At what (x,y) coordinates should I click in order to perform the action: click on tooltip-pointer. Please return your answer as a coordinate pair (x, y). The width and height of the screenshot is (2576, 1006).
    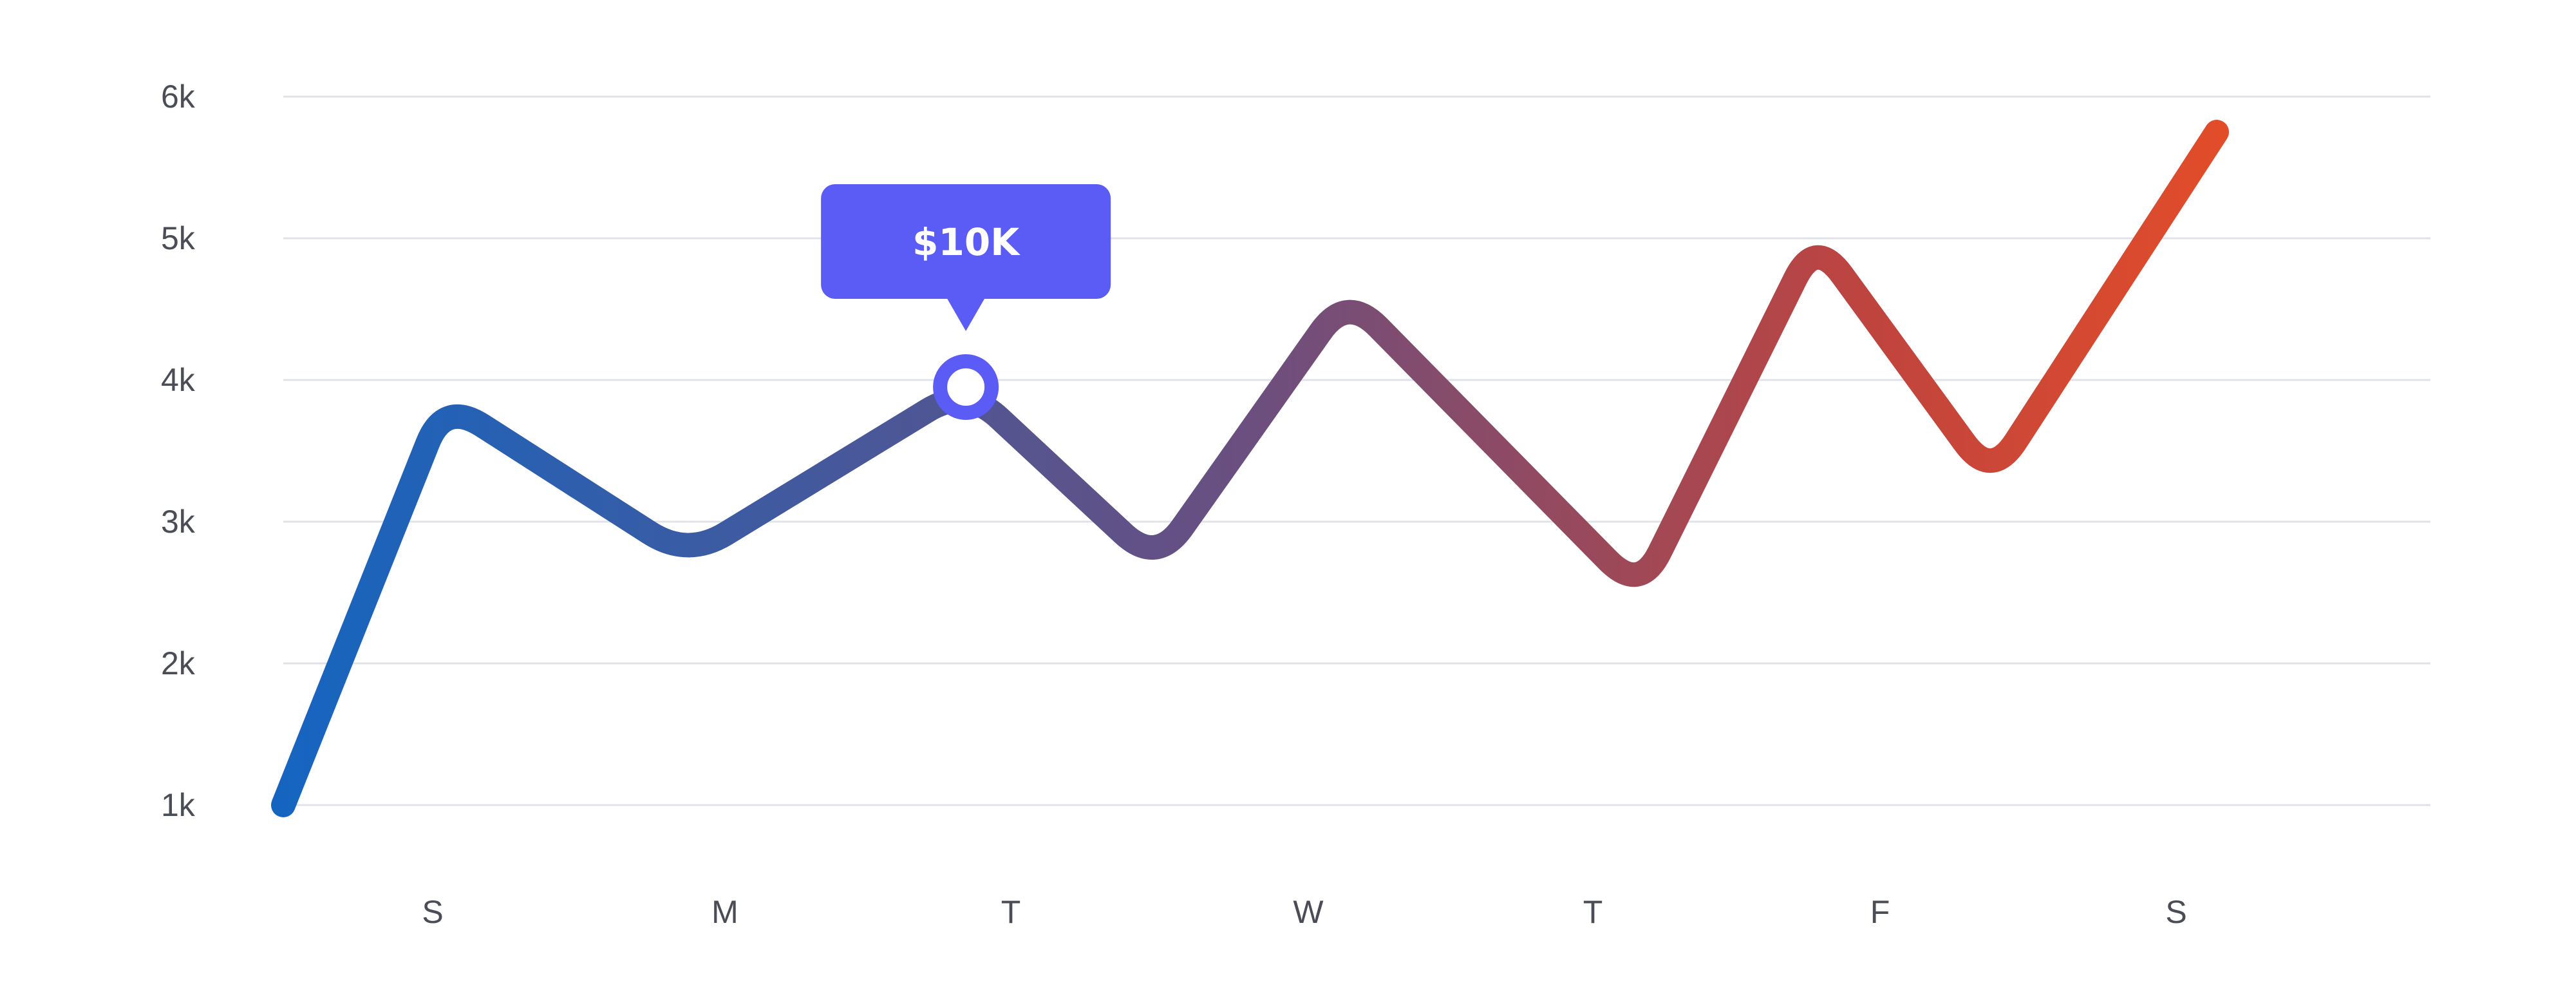
    Looking at the image, I should click on (966, 314).